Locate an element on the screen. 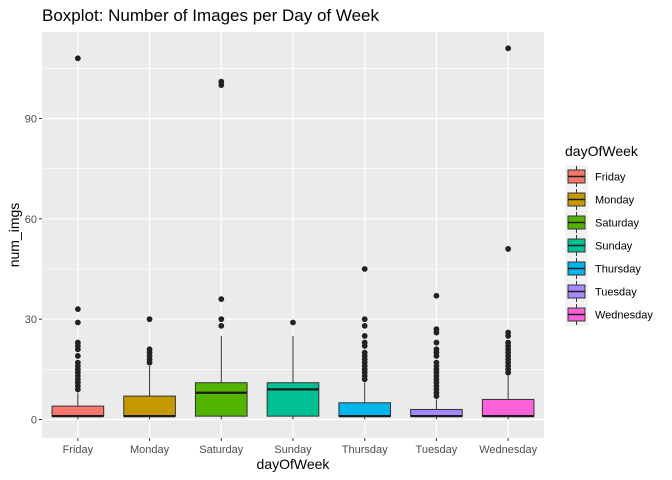 The image size is (672, 480). x-tick-label: Sunday is located at coordinates (293, 450).